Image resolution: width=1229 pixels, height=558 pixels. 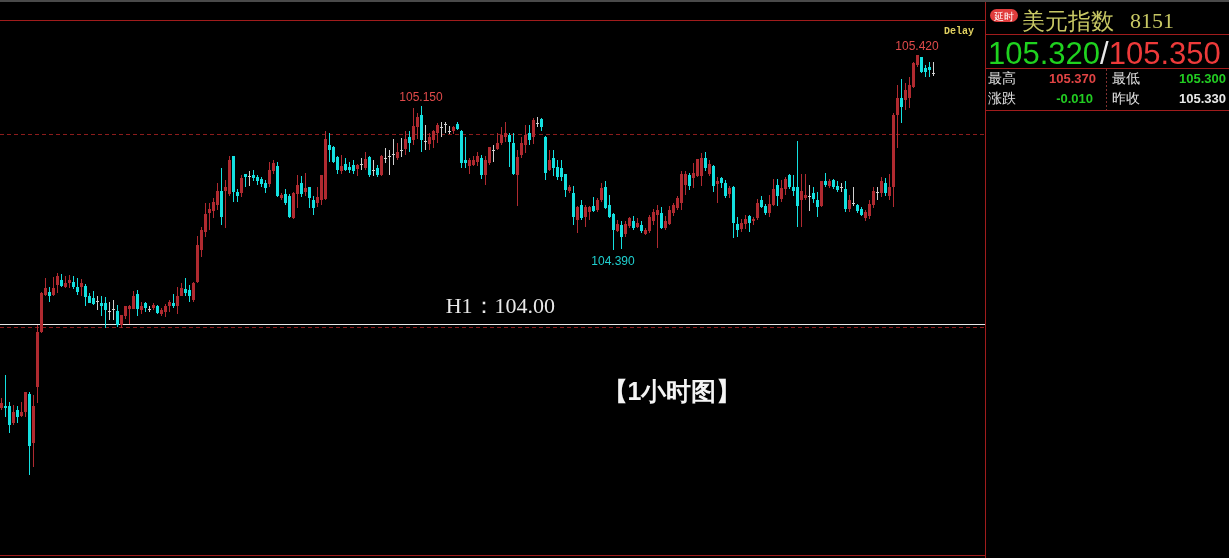 What do you see at coordinates (1044, 53) in the screenshot?
I see `text: 105.320` at bounding box center [1044, 53].